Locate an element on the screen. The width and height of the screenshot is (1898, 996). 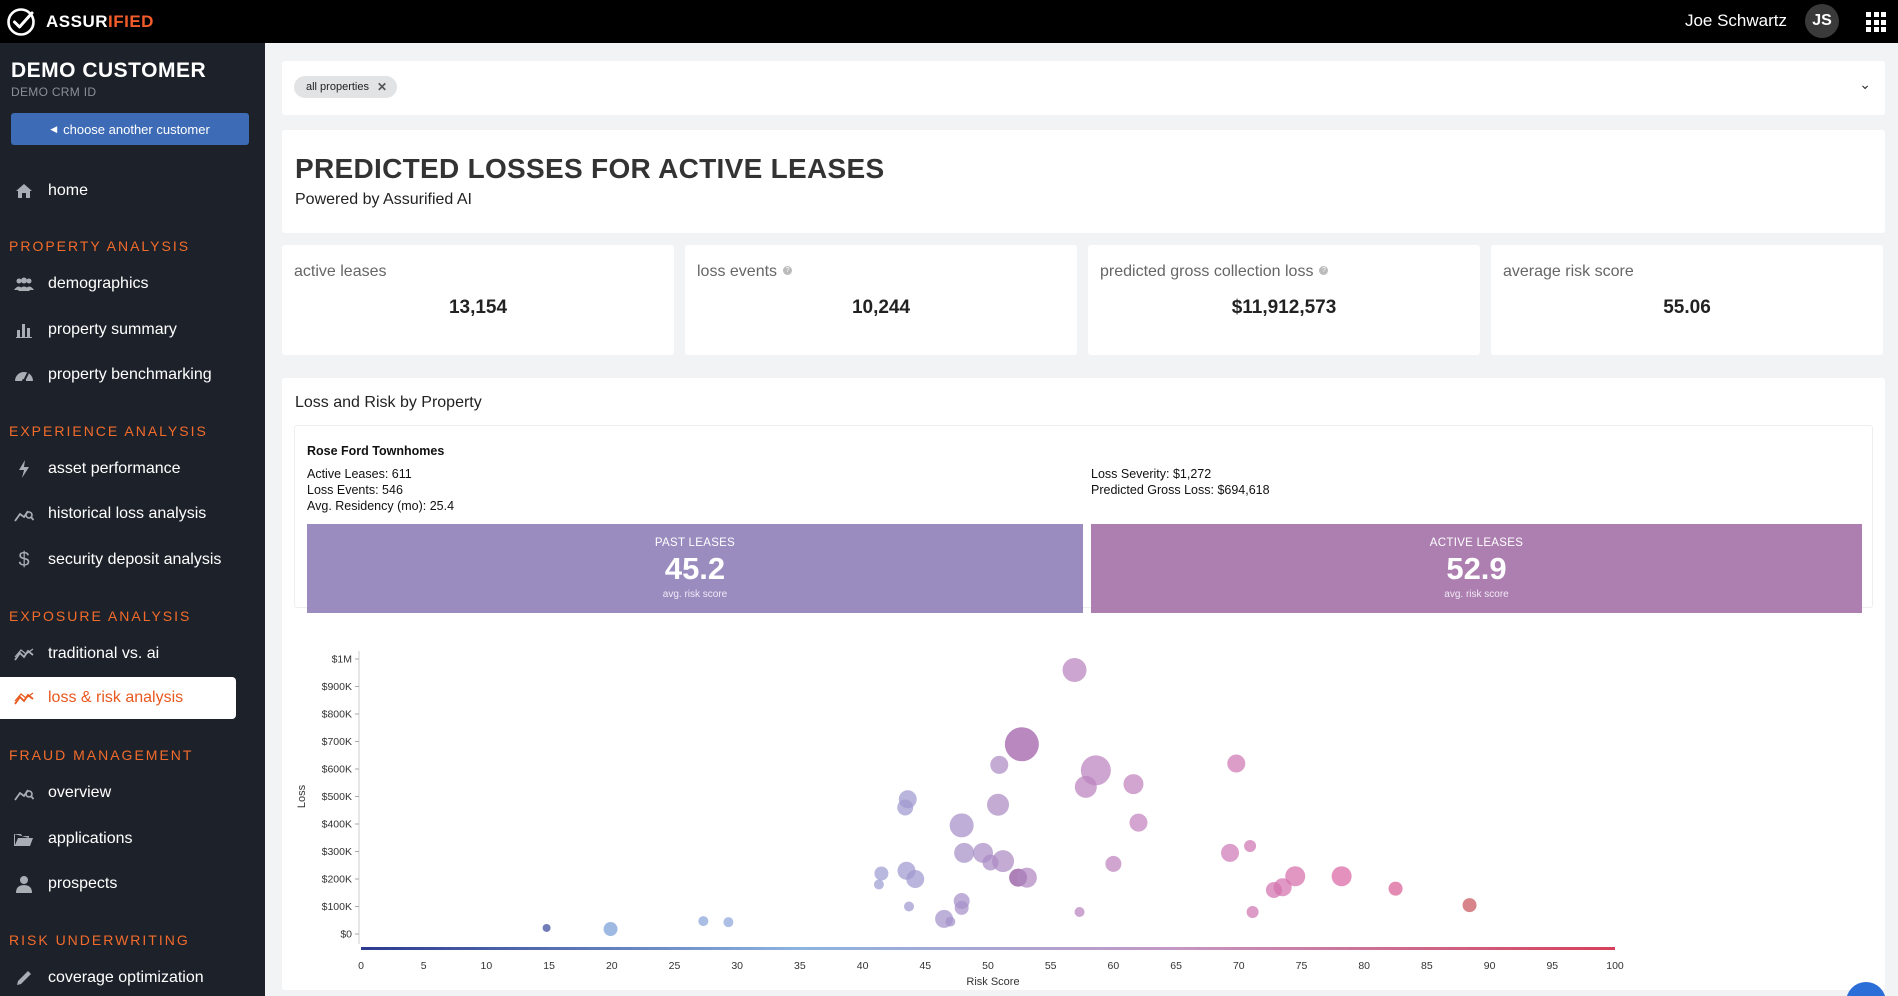
sidebar-item-property-summary: property summary is located at coordinates (118, 330).